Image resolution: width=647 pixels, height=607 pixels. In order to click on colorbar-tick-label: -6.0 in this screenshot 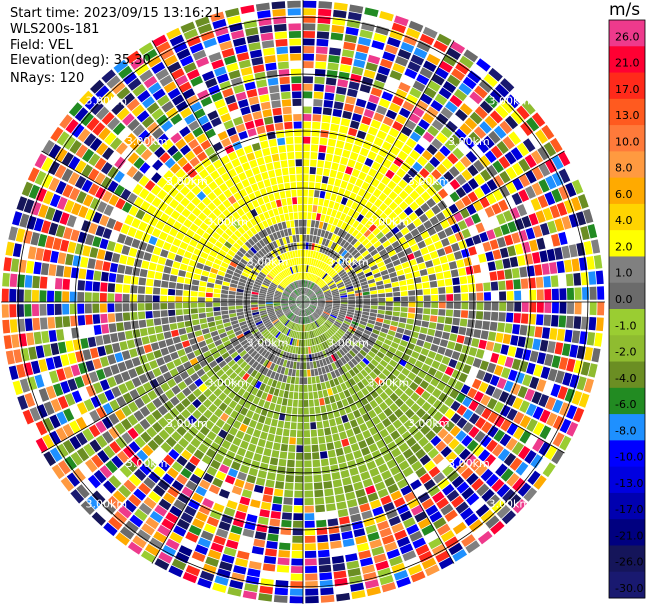, I will do `click(625, 404)`.